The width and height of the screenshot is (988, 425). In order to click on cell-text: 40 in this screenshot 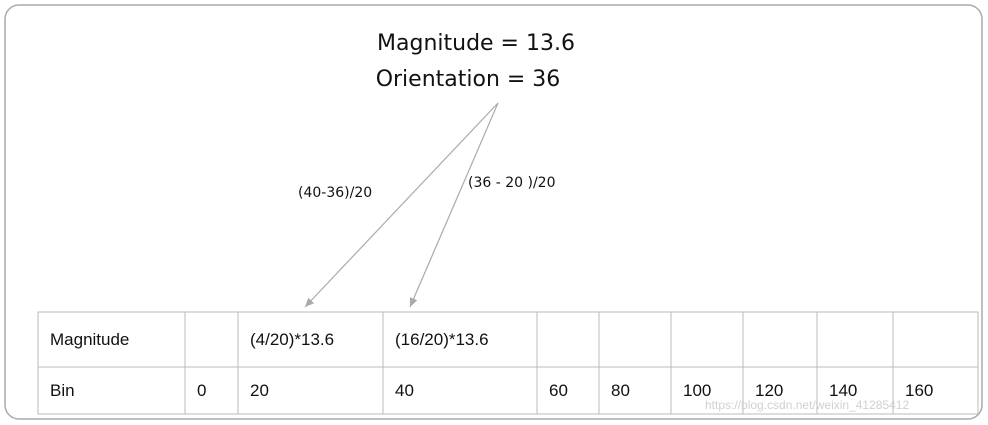, I will do `click(404, 390)`.